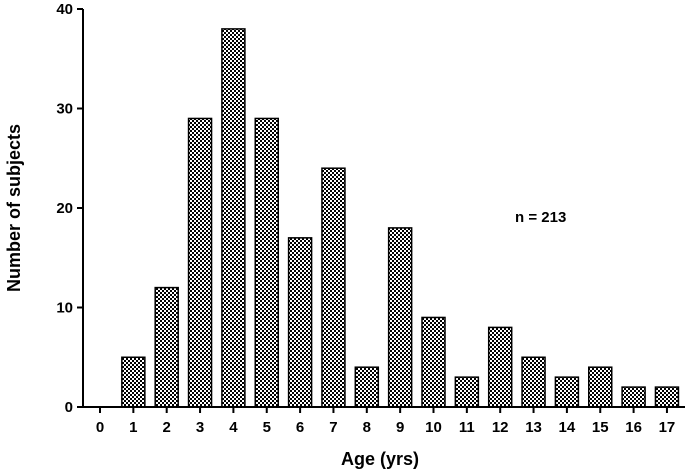  I want to click on x-tick-label: 15, so click(600, 427).